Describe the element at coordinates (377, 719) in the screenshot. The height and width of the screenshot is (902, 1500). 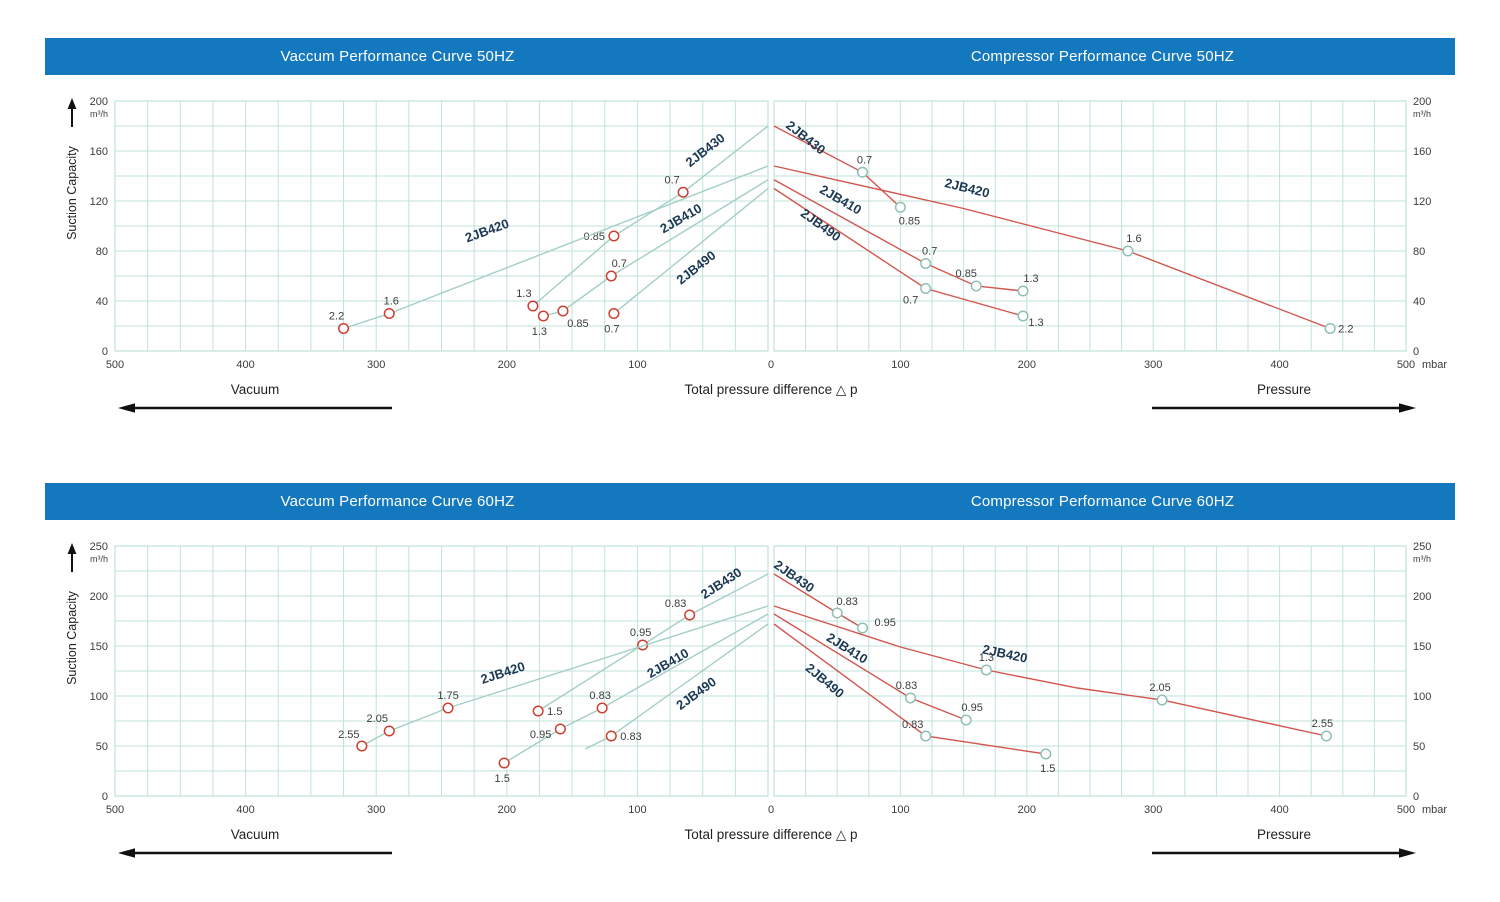
I see `svg-text: 2.05` at that location.